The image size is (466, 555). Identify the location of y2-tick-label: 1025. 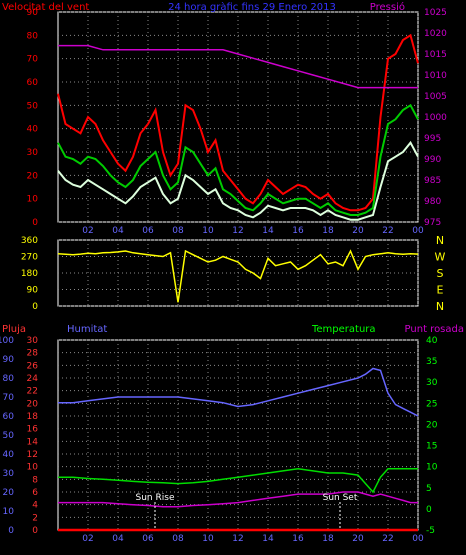
(435, 13).